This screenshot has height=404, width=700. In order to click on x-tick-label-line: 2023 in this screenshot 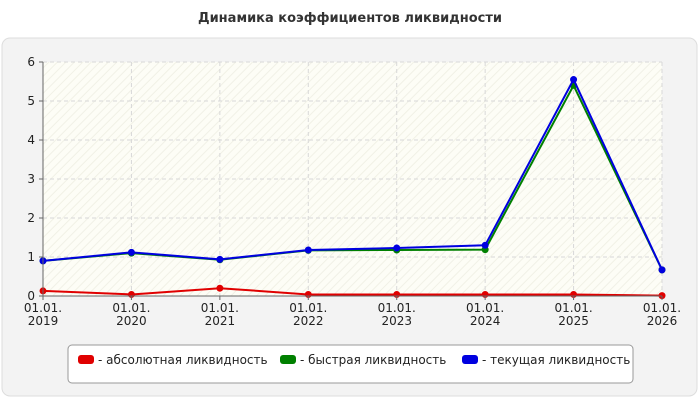, I will do `click(396, 321)`.